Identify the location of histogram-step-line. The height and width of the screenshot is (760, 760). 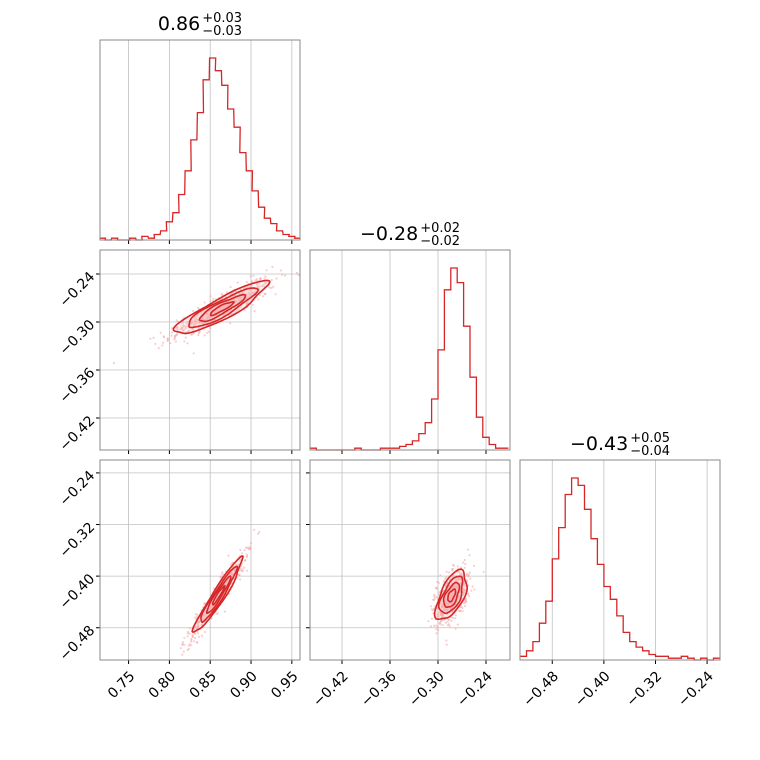
(620, 569).